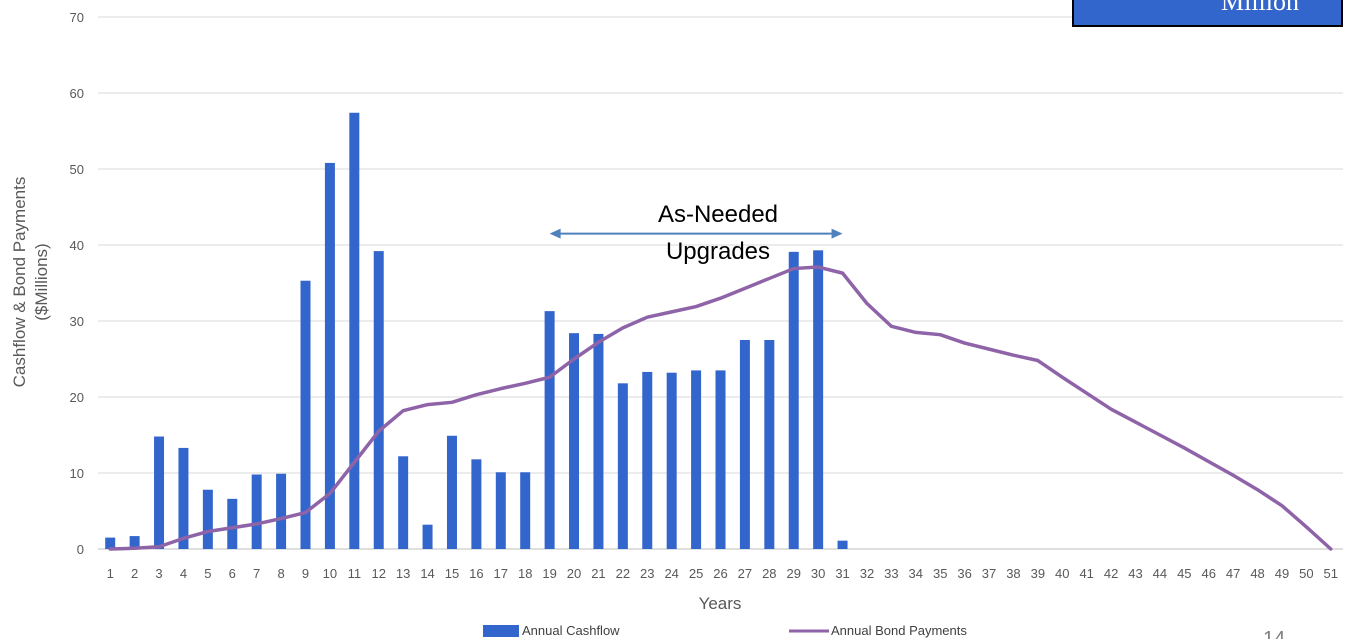 The width and height of the screenshot is (1351, 639). What do you see at coordinates (501, 573) in the screenshot?
I see `x-tick-label: 17` at bounding box center [501, 573].